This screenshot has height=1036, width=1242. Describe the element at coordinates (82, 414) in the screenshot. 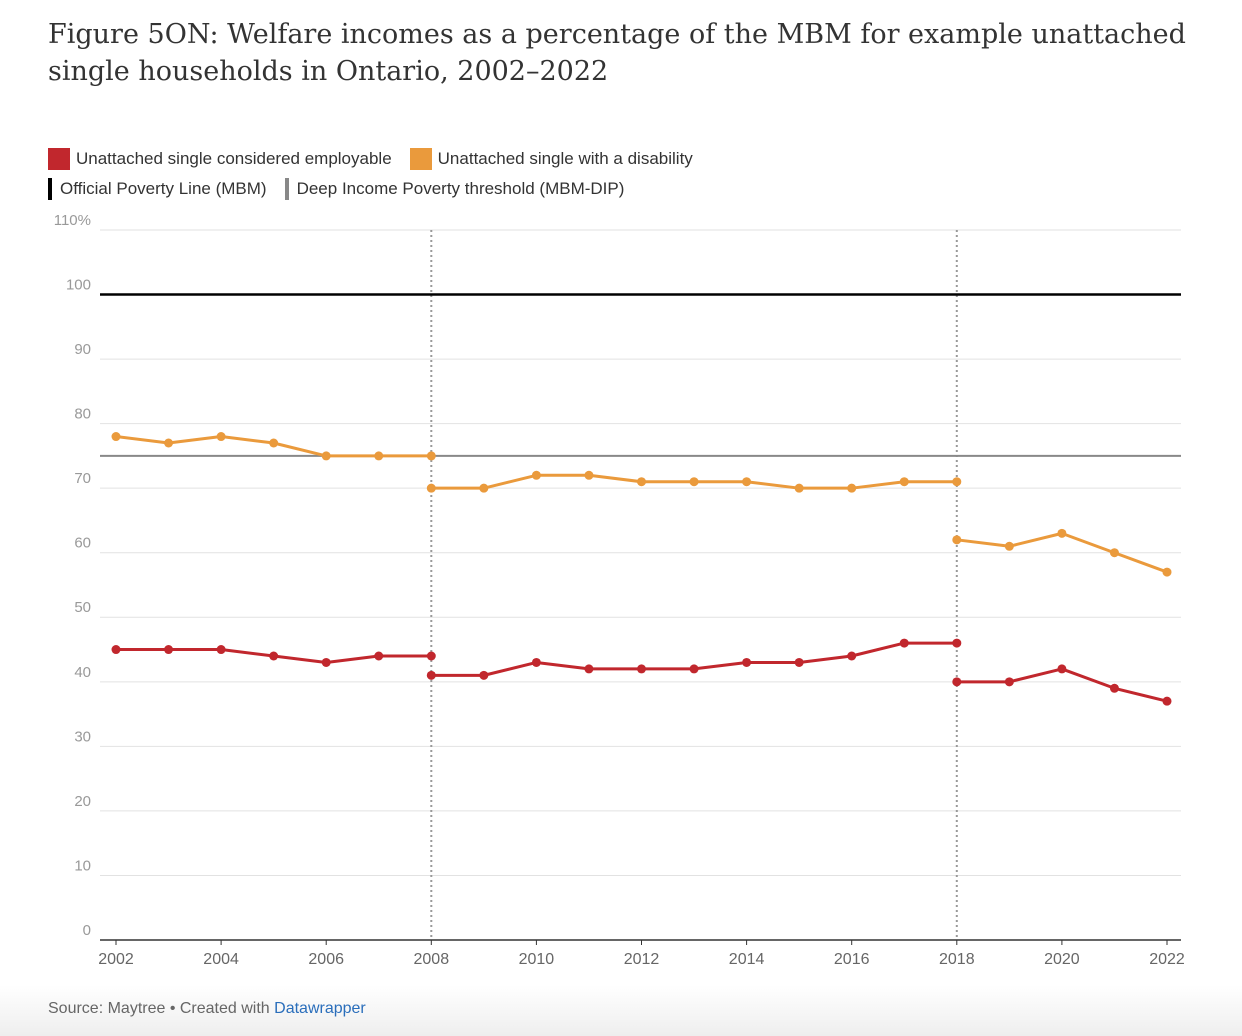

I see `y-tick-label: 80` at that location.